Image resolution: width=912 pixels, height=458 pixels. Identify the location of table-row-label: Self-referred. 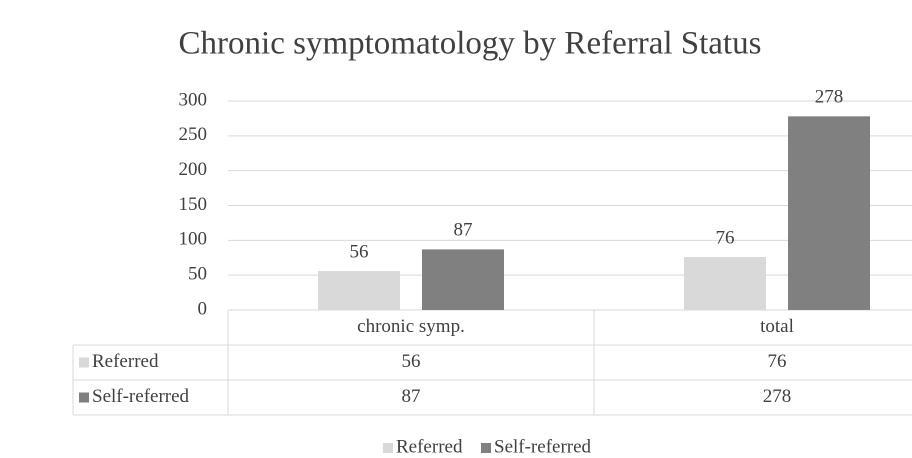
(141, 396).